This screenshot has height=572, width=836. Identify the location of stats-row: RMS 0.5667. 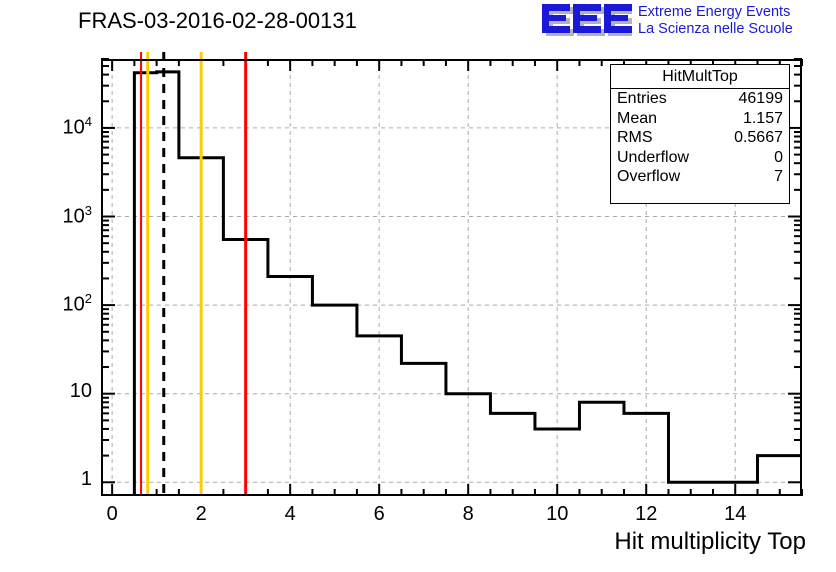
(700, 138).